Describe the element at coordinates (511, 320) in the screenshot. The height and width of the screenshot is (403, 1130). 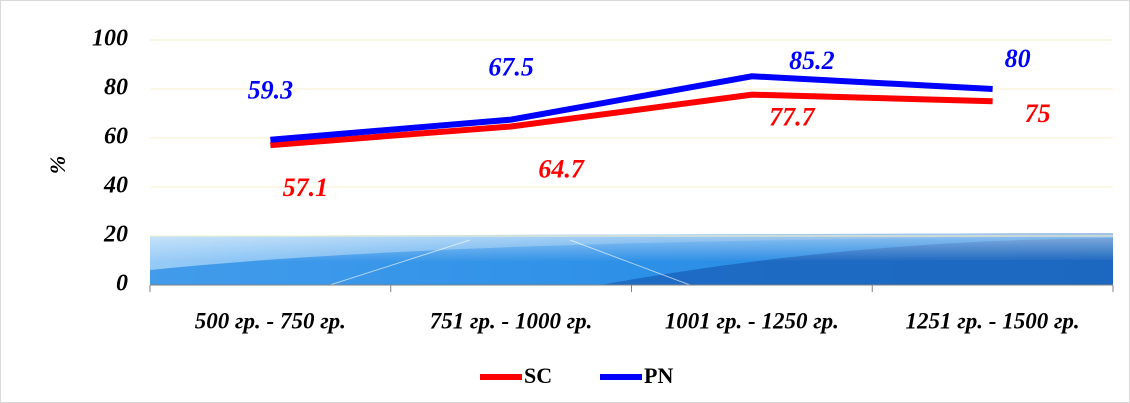
I see `x-tick-label: 751 гр. - 1000 гр.` at that location.